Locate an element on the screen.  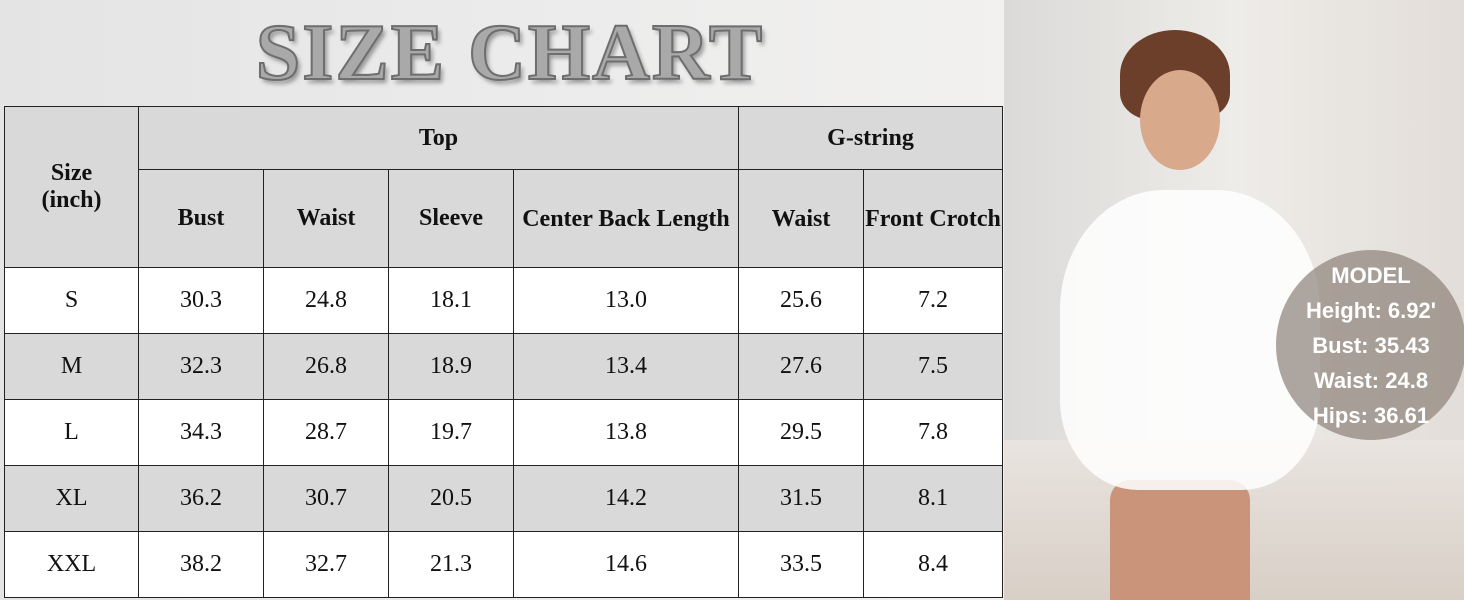
model-hips: Hips: 36.61 is located at coordinates (1371, 415).